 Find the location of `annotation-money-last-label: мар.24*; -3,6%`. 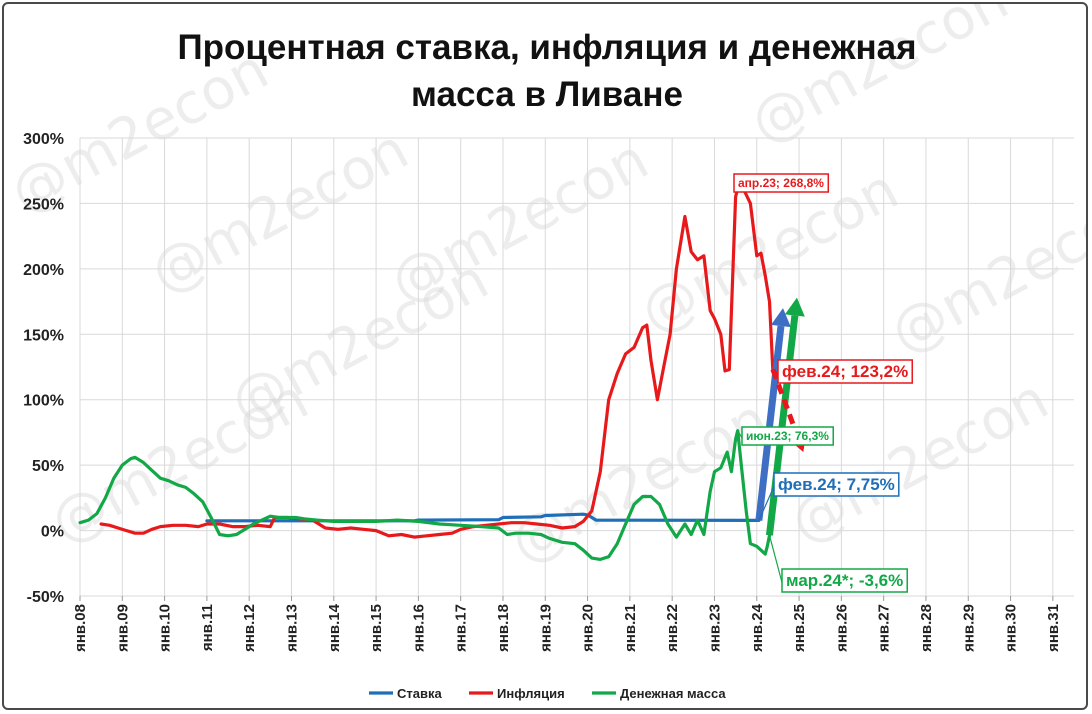

annotation-money-last-label: мар.24*; -3,6% is located at coordinates (844, 580).